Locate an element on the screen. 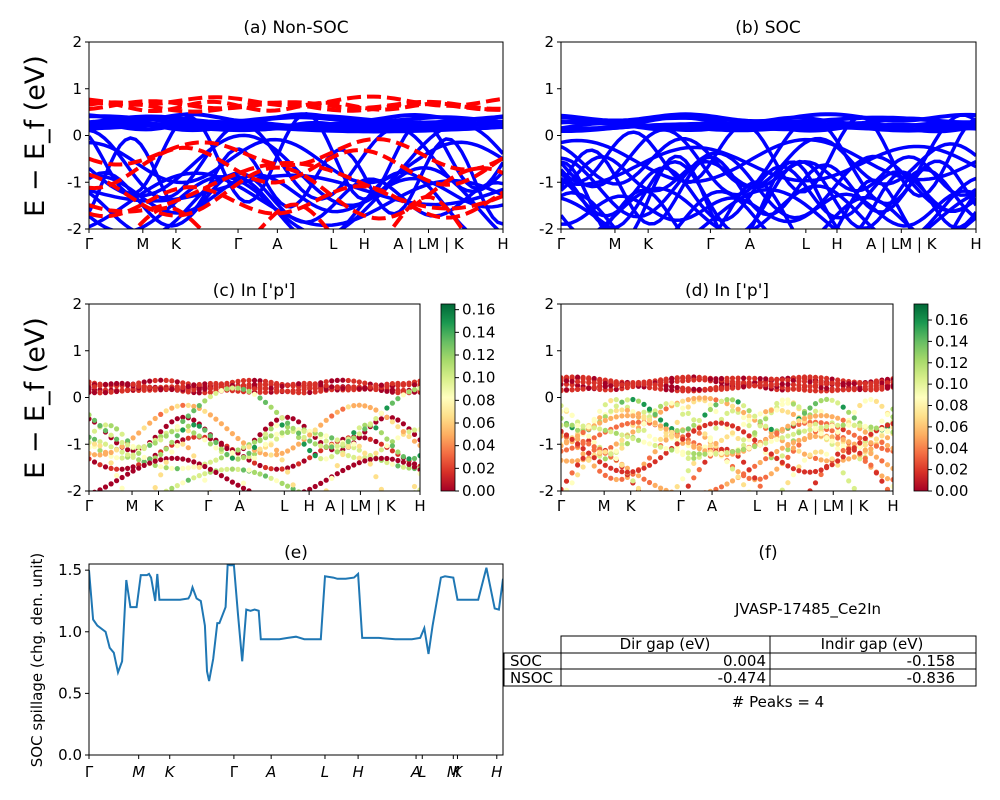 The width and height of the screenshot is (1000, 800). colorbar-tick-label: 0.16 is located at coordinates (951, 320).